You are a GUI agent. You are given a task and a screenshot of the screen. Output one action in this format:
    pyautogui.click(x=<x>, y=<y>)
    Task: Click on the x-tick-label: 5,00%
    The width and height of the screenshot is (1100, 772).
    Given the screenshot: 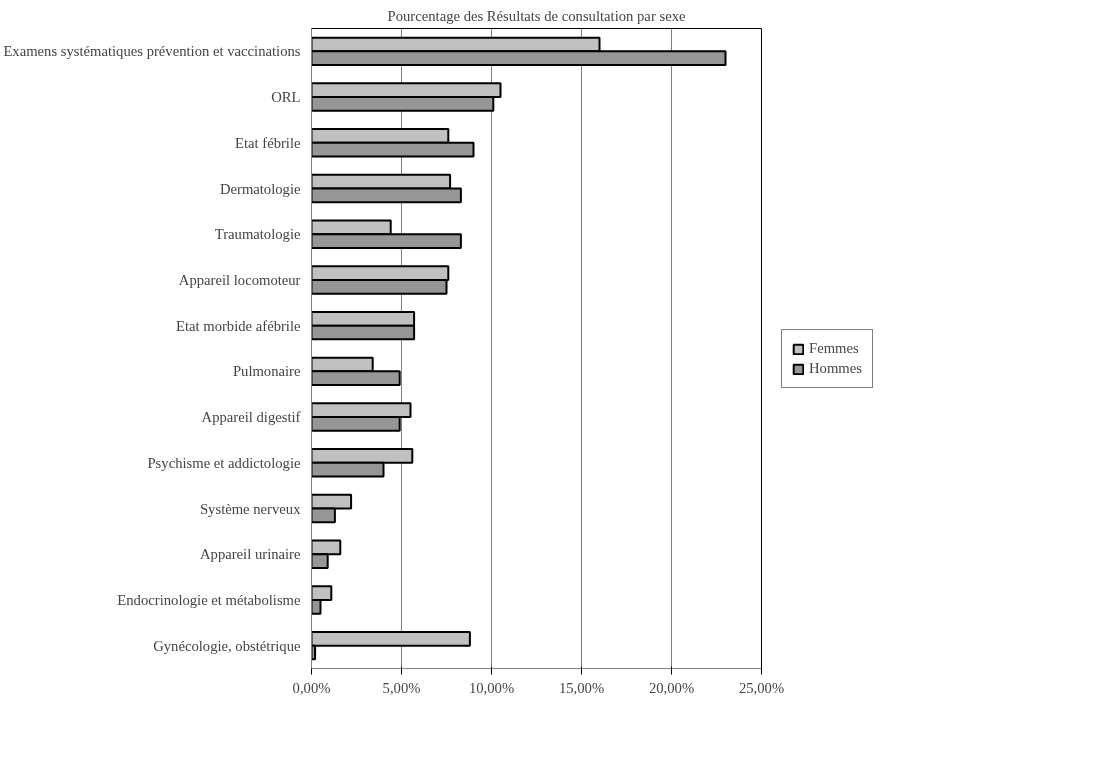 What is the action you would take?
    pyautogui.click(x=401, y=687)
    